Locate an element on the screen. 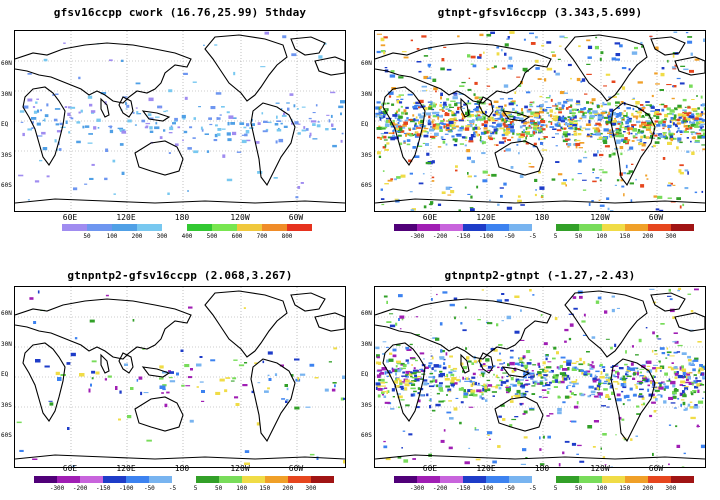 The height and width of the screenshot is (500, 720). panel-title: gtnpntp2-gtnpt (-1.27,-2.43) is located at coordinates (540, 275).